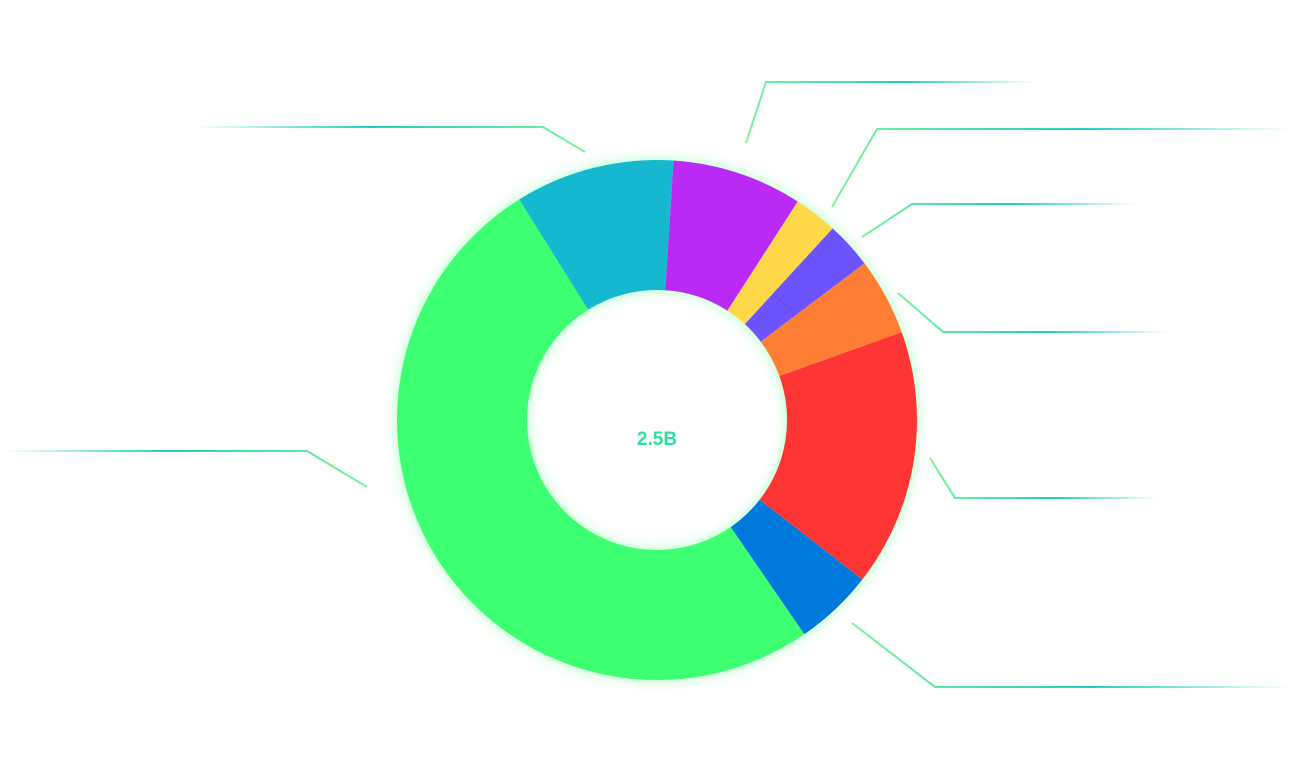 The image size is (1313, 768). I want to click on center-label: 2.5B, so click(657, 439).